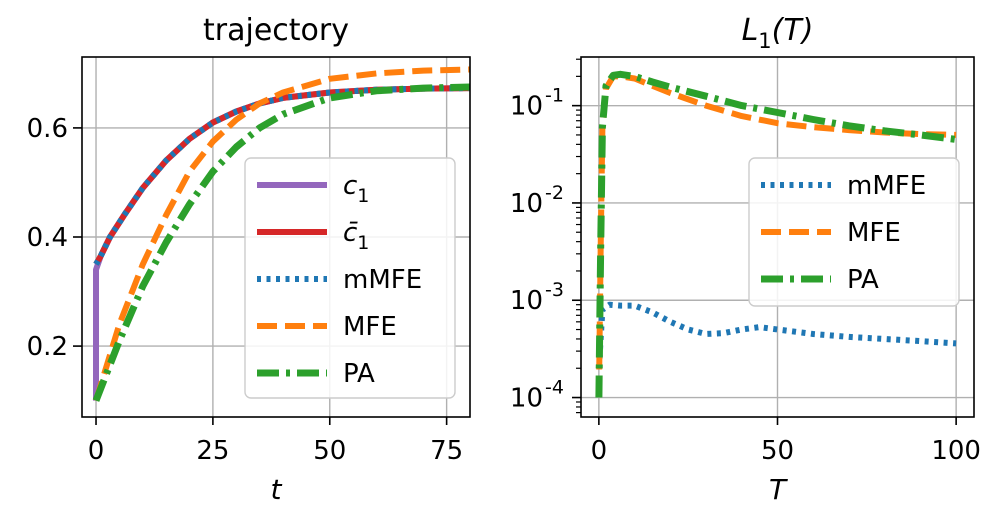  What do you see at coordinates (776, 335) in the screenshot?
I see `l1-series-mmfe-line` at bounding box center [776, 335].